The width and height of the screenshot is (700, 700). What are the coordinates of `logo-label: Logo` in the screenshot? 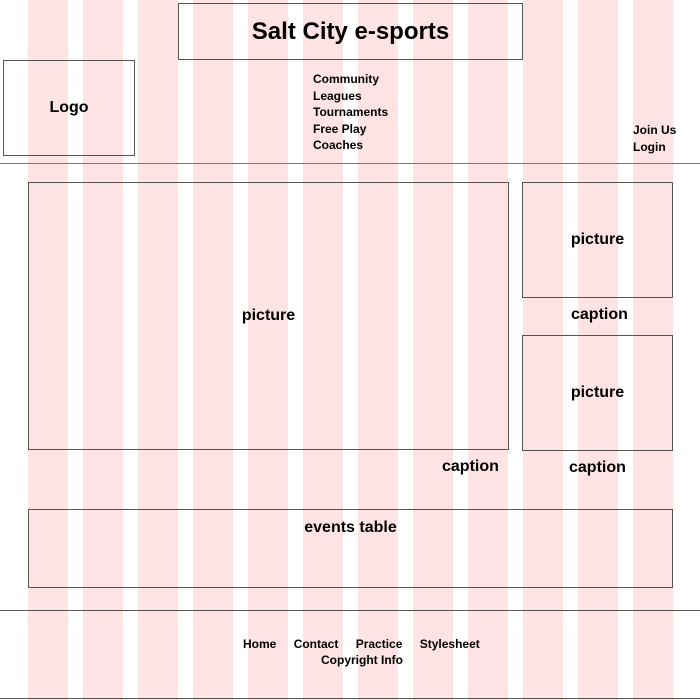 It's located at (69, 107).